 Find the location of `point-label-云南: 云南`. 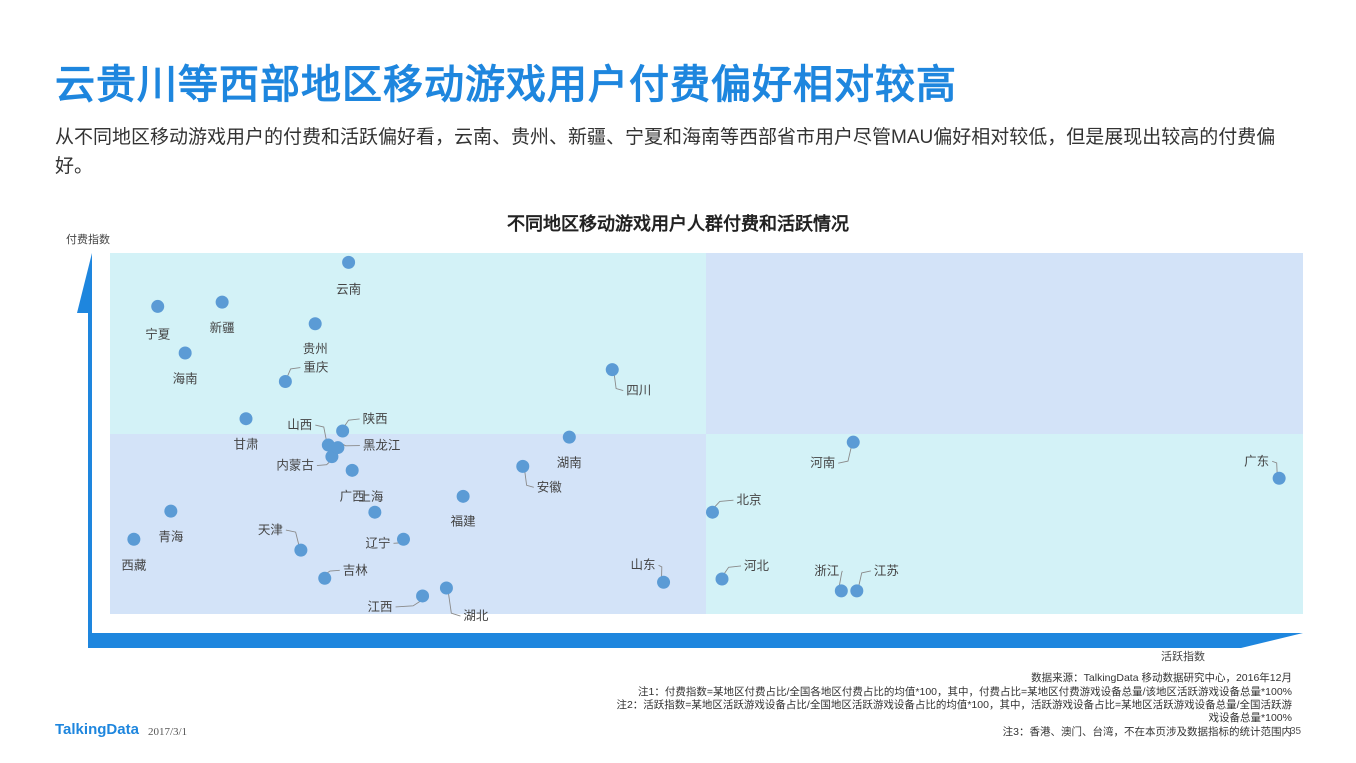

point-label-云南: 云南 is located at coordinates (348, 288).